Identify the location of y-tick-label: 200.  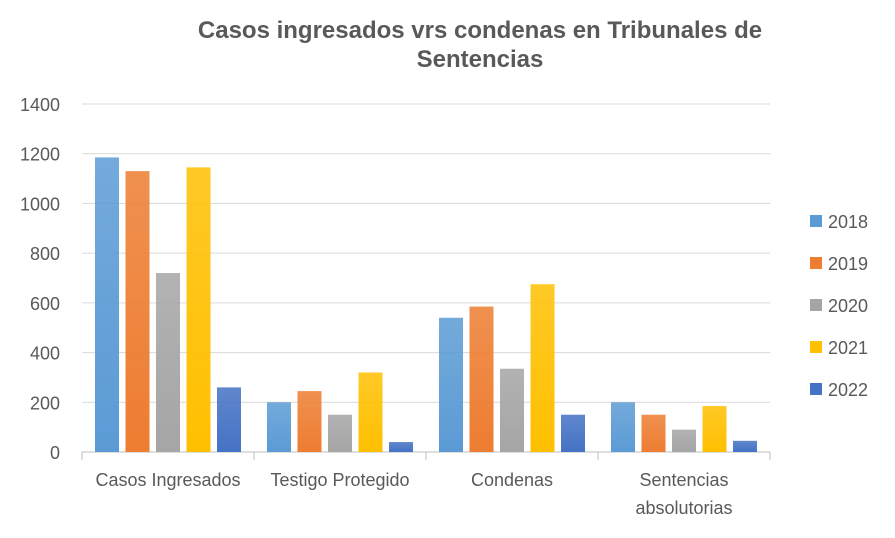
(45, 403).